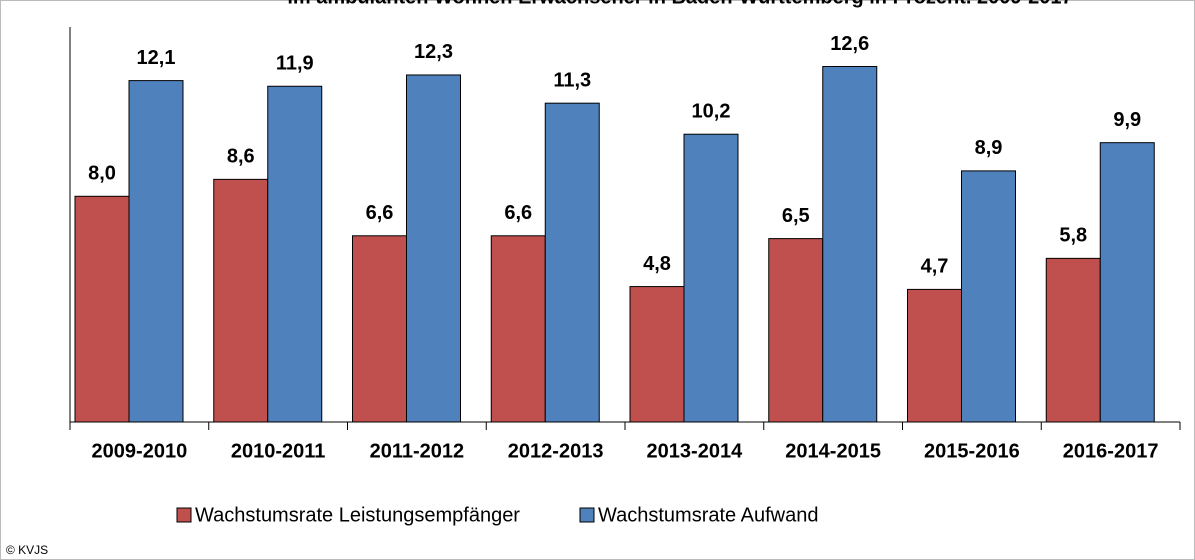 This screenshot has width=1195, height=560. What do you see at coordinates (695, 451) in the screenshot?
I see `x-tick-label: 2013-2014` at bounding box center [695, 451].